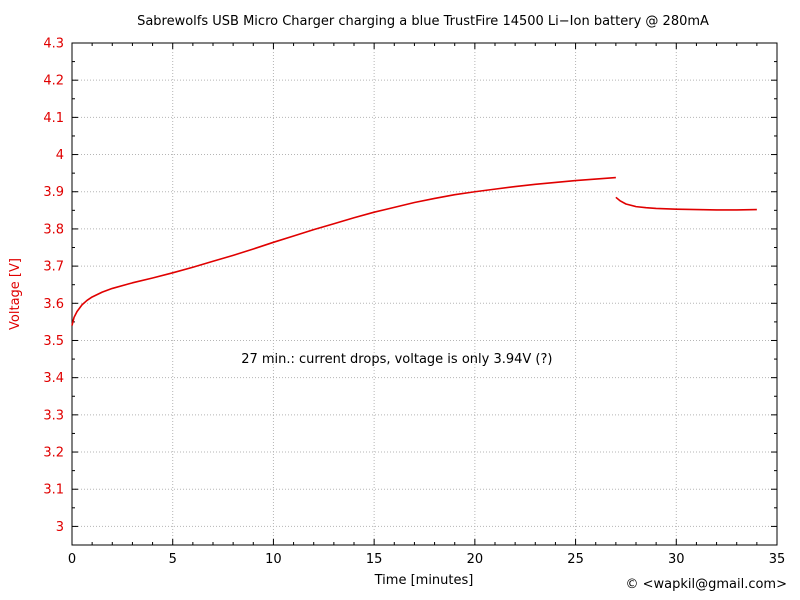  I want to click on y-tick-label: 4.3, so click(53, 44).